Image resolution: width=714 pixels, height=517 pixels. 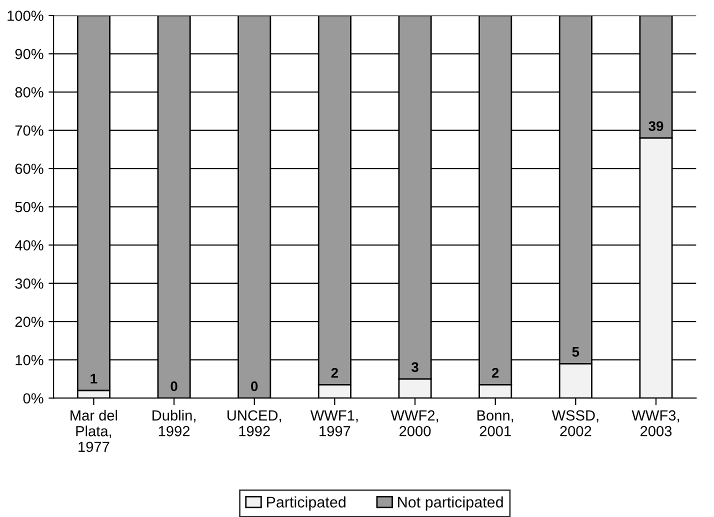 I want to click on x-tick-label: WSSD, 2002, so click(x=575, y=423).